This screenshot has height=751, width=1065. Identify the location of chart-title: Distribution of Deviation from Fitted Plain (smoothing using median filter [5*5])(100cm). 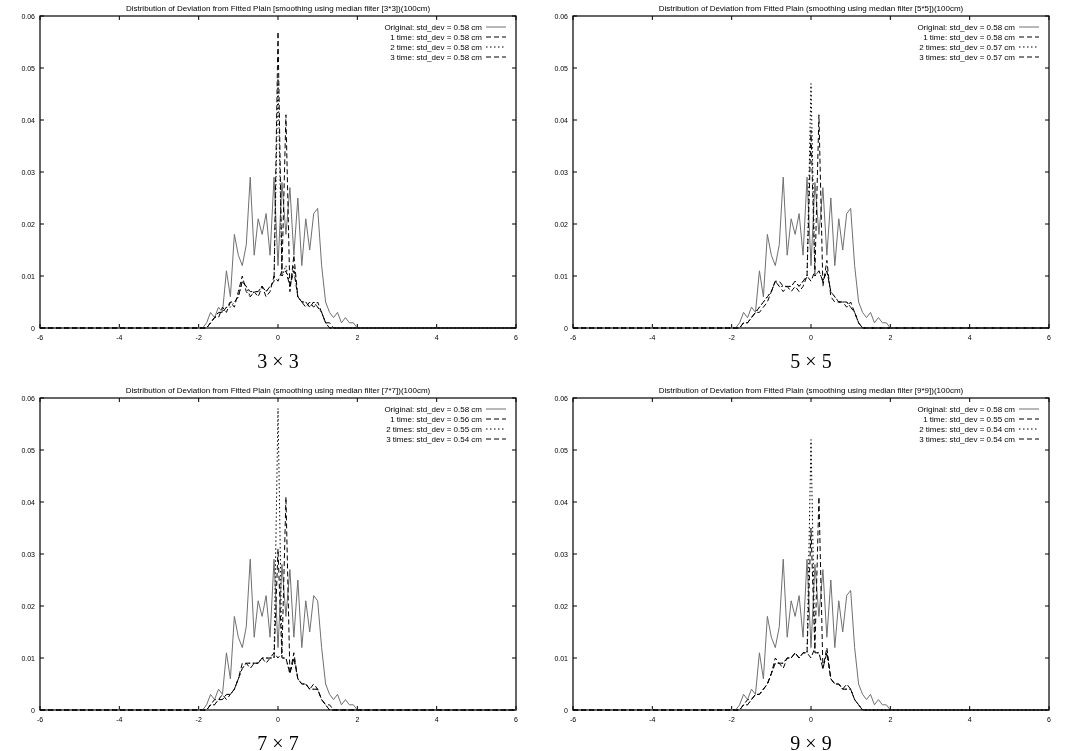
(811, 8).